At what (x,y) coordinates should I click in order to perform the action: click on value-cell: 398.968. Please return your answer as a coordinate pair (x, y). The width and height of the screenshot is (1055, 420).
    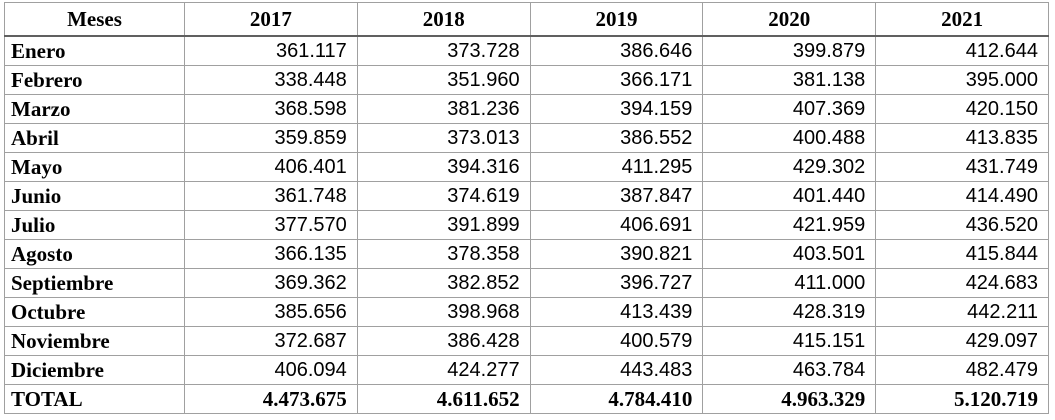
    Looking at the image, I should click on (443, 312).